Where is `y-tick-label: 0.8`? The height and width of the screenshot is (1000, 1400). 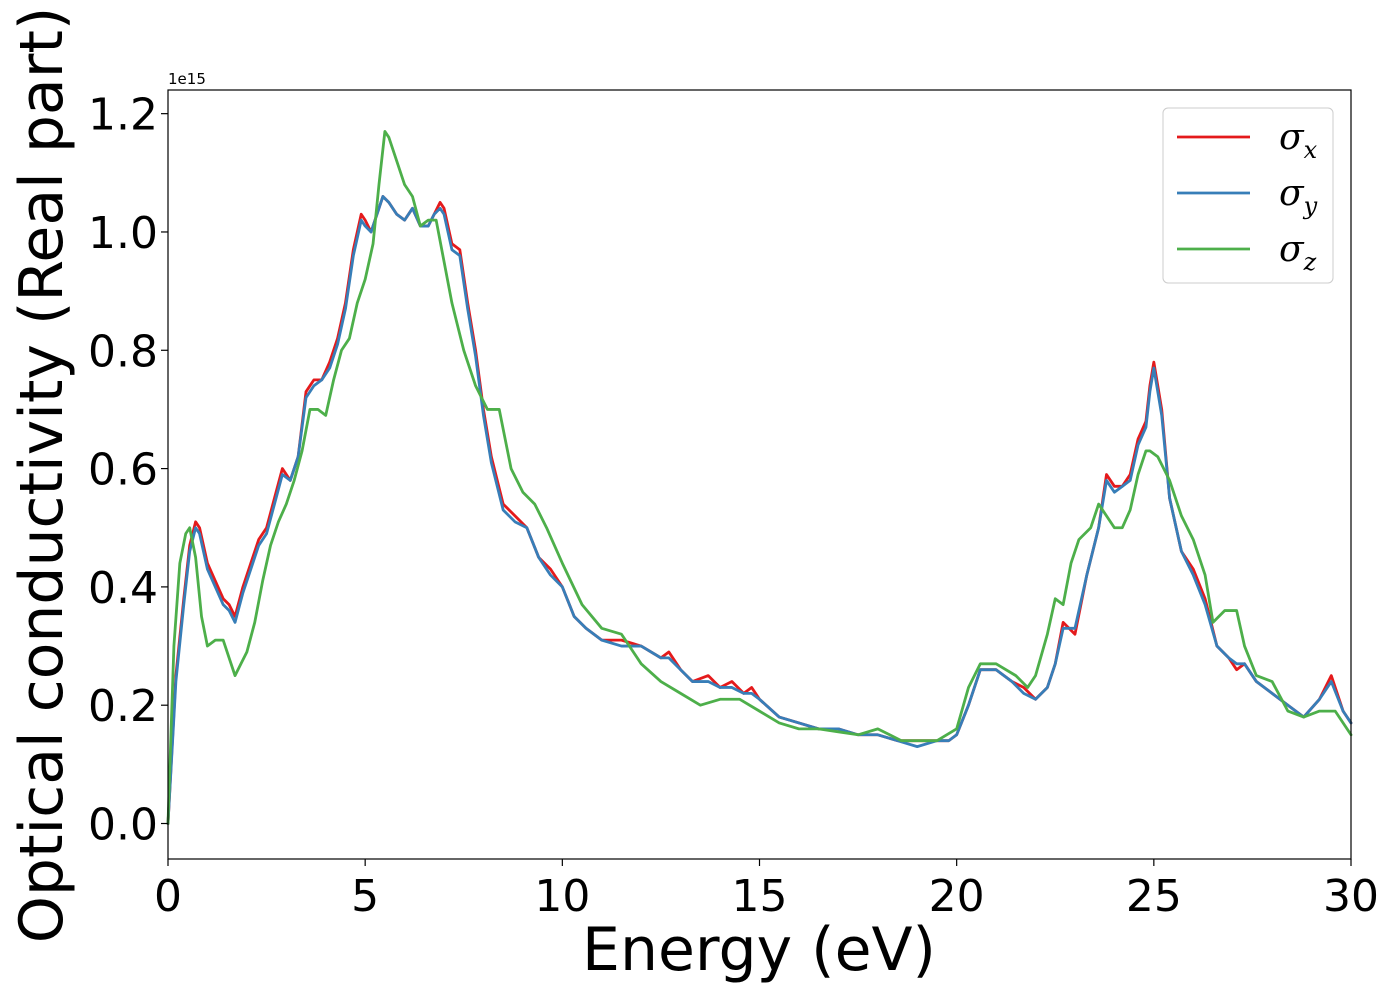
y-tick-label: 0.8 is located at coordinates (123, 351).